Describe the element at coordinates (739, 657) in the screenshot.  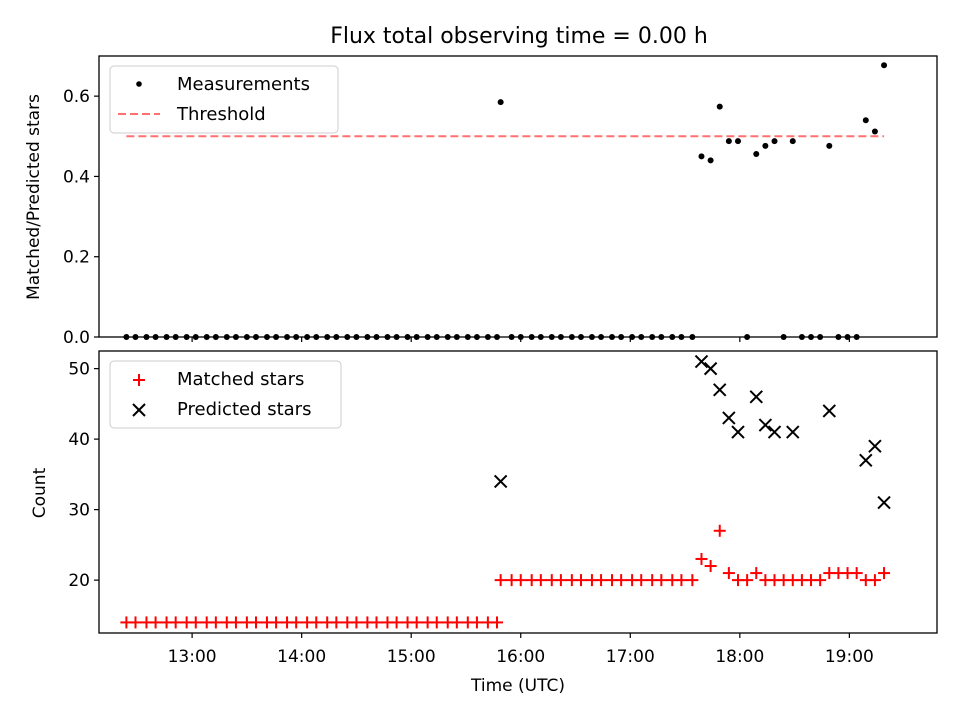
I see `x-tick-label: 18:00` at that location.